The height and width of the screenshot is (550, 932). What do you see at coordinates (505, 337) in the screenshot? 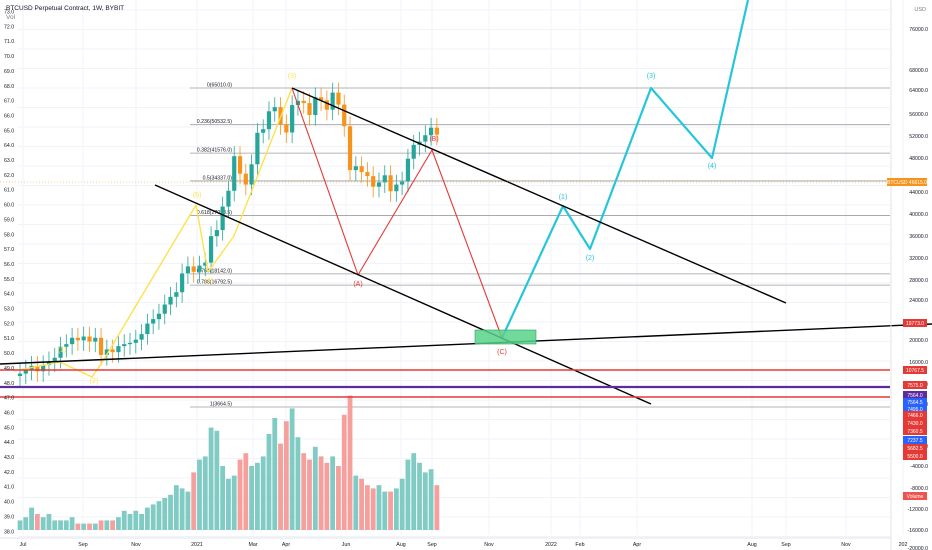
I see `target-zone` at bounding box center [505, 337].